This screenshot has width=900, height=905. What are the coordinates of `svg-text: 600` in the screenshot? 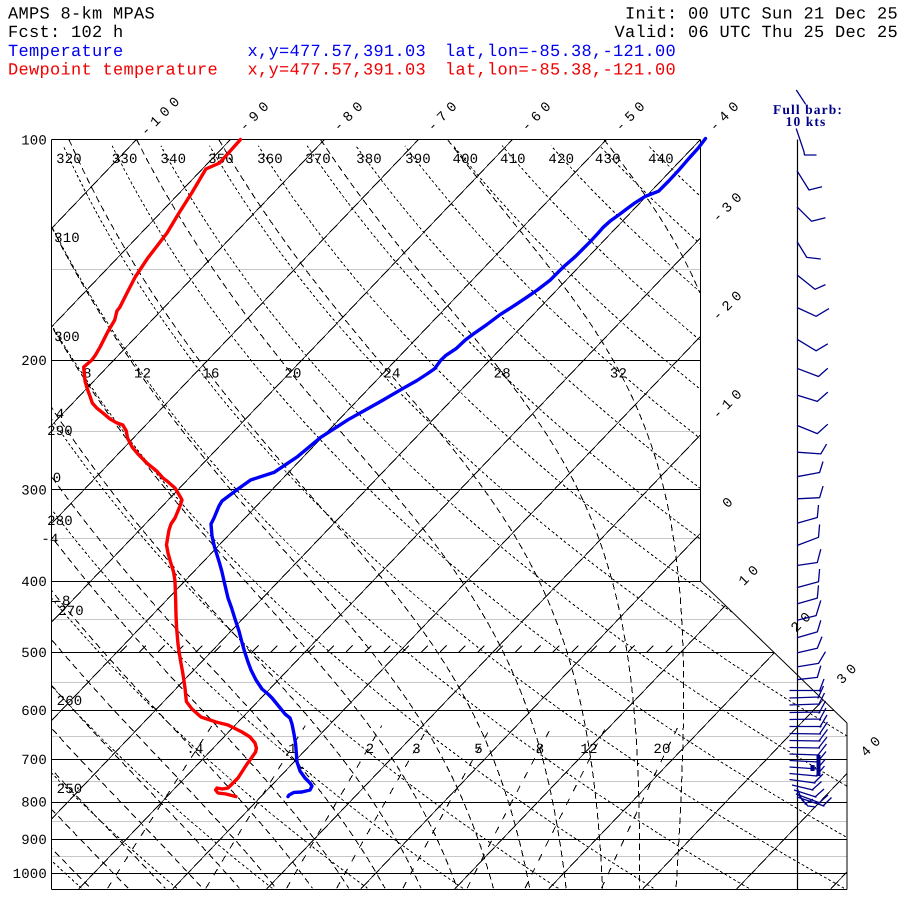 It's located at (34, 712).